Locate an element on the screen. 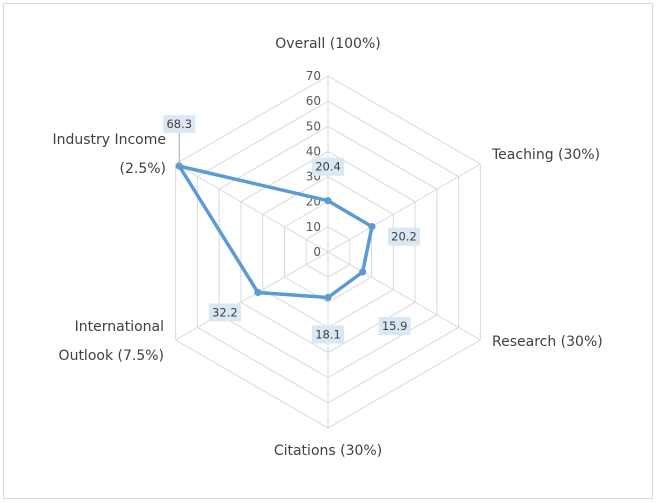 The width and height of the screenshot is (656, 503). category-label: Industry Income is located at coordinates (109, 140).